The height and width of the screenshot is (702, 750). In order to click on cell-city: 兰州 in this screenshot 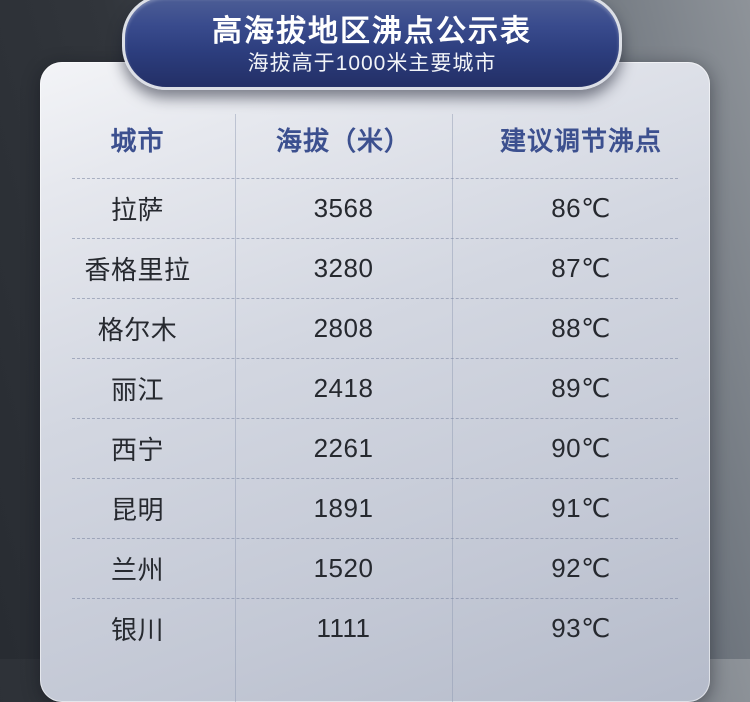, I will do `click(137, 569)`.